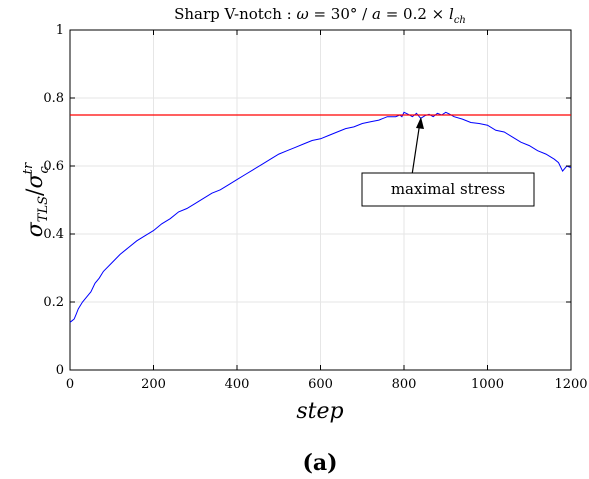  What do you see at coordinates (320, 384) in the screenshot?
I see `x-tick-label: 600` at bounding box center [320, 384].